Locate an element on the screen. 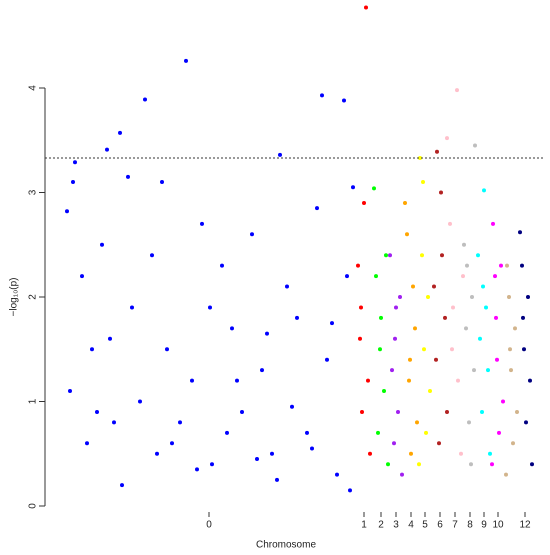 Image resolution: width=550 pixels, height=555 pixels. x-tick-label: 8 is located at coordinates (470, 525).